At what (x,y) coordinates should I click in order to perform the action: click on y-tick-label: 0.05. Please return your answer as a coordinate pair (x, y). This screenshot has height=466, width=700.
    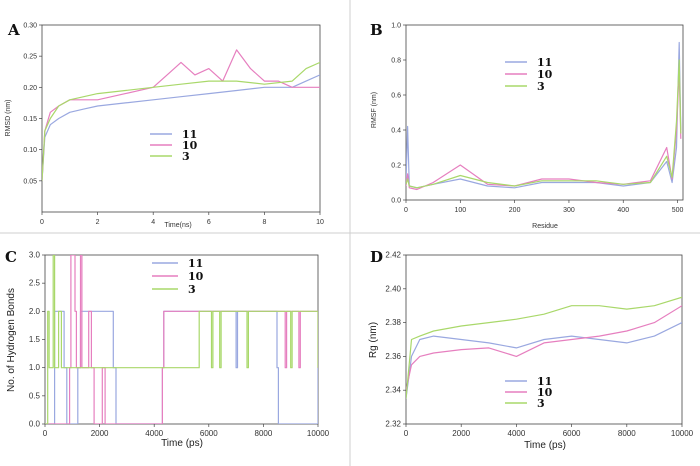
    Looking at the image, I should click on (30, 181).